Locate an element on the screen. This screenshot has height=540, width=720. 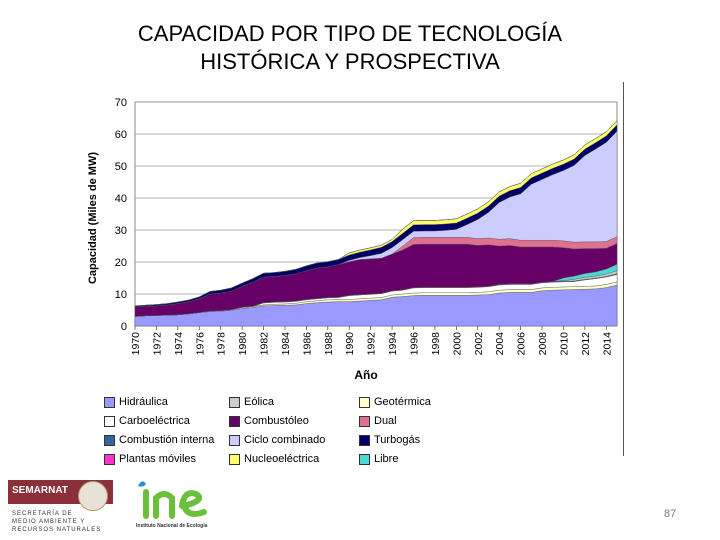
x-tick-label: 1990 is located at coordinates (350, 344).